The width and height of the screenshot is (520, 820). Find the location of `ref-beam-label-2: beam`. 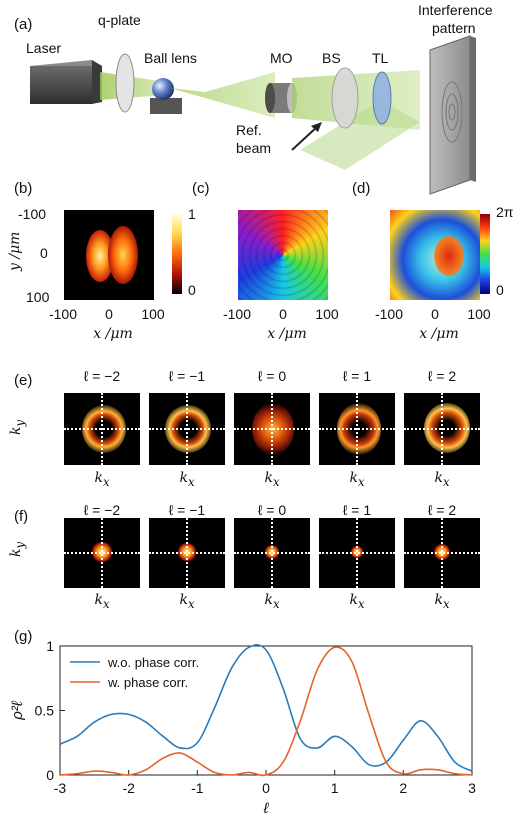

ref-beam-label-2: beam is located at coordinates (254, 148).